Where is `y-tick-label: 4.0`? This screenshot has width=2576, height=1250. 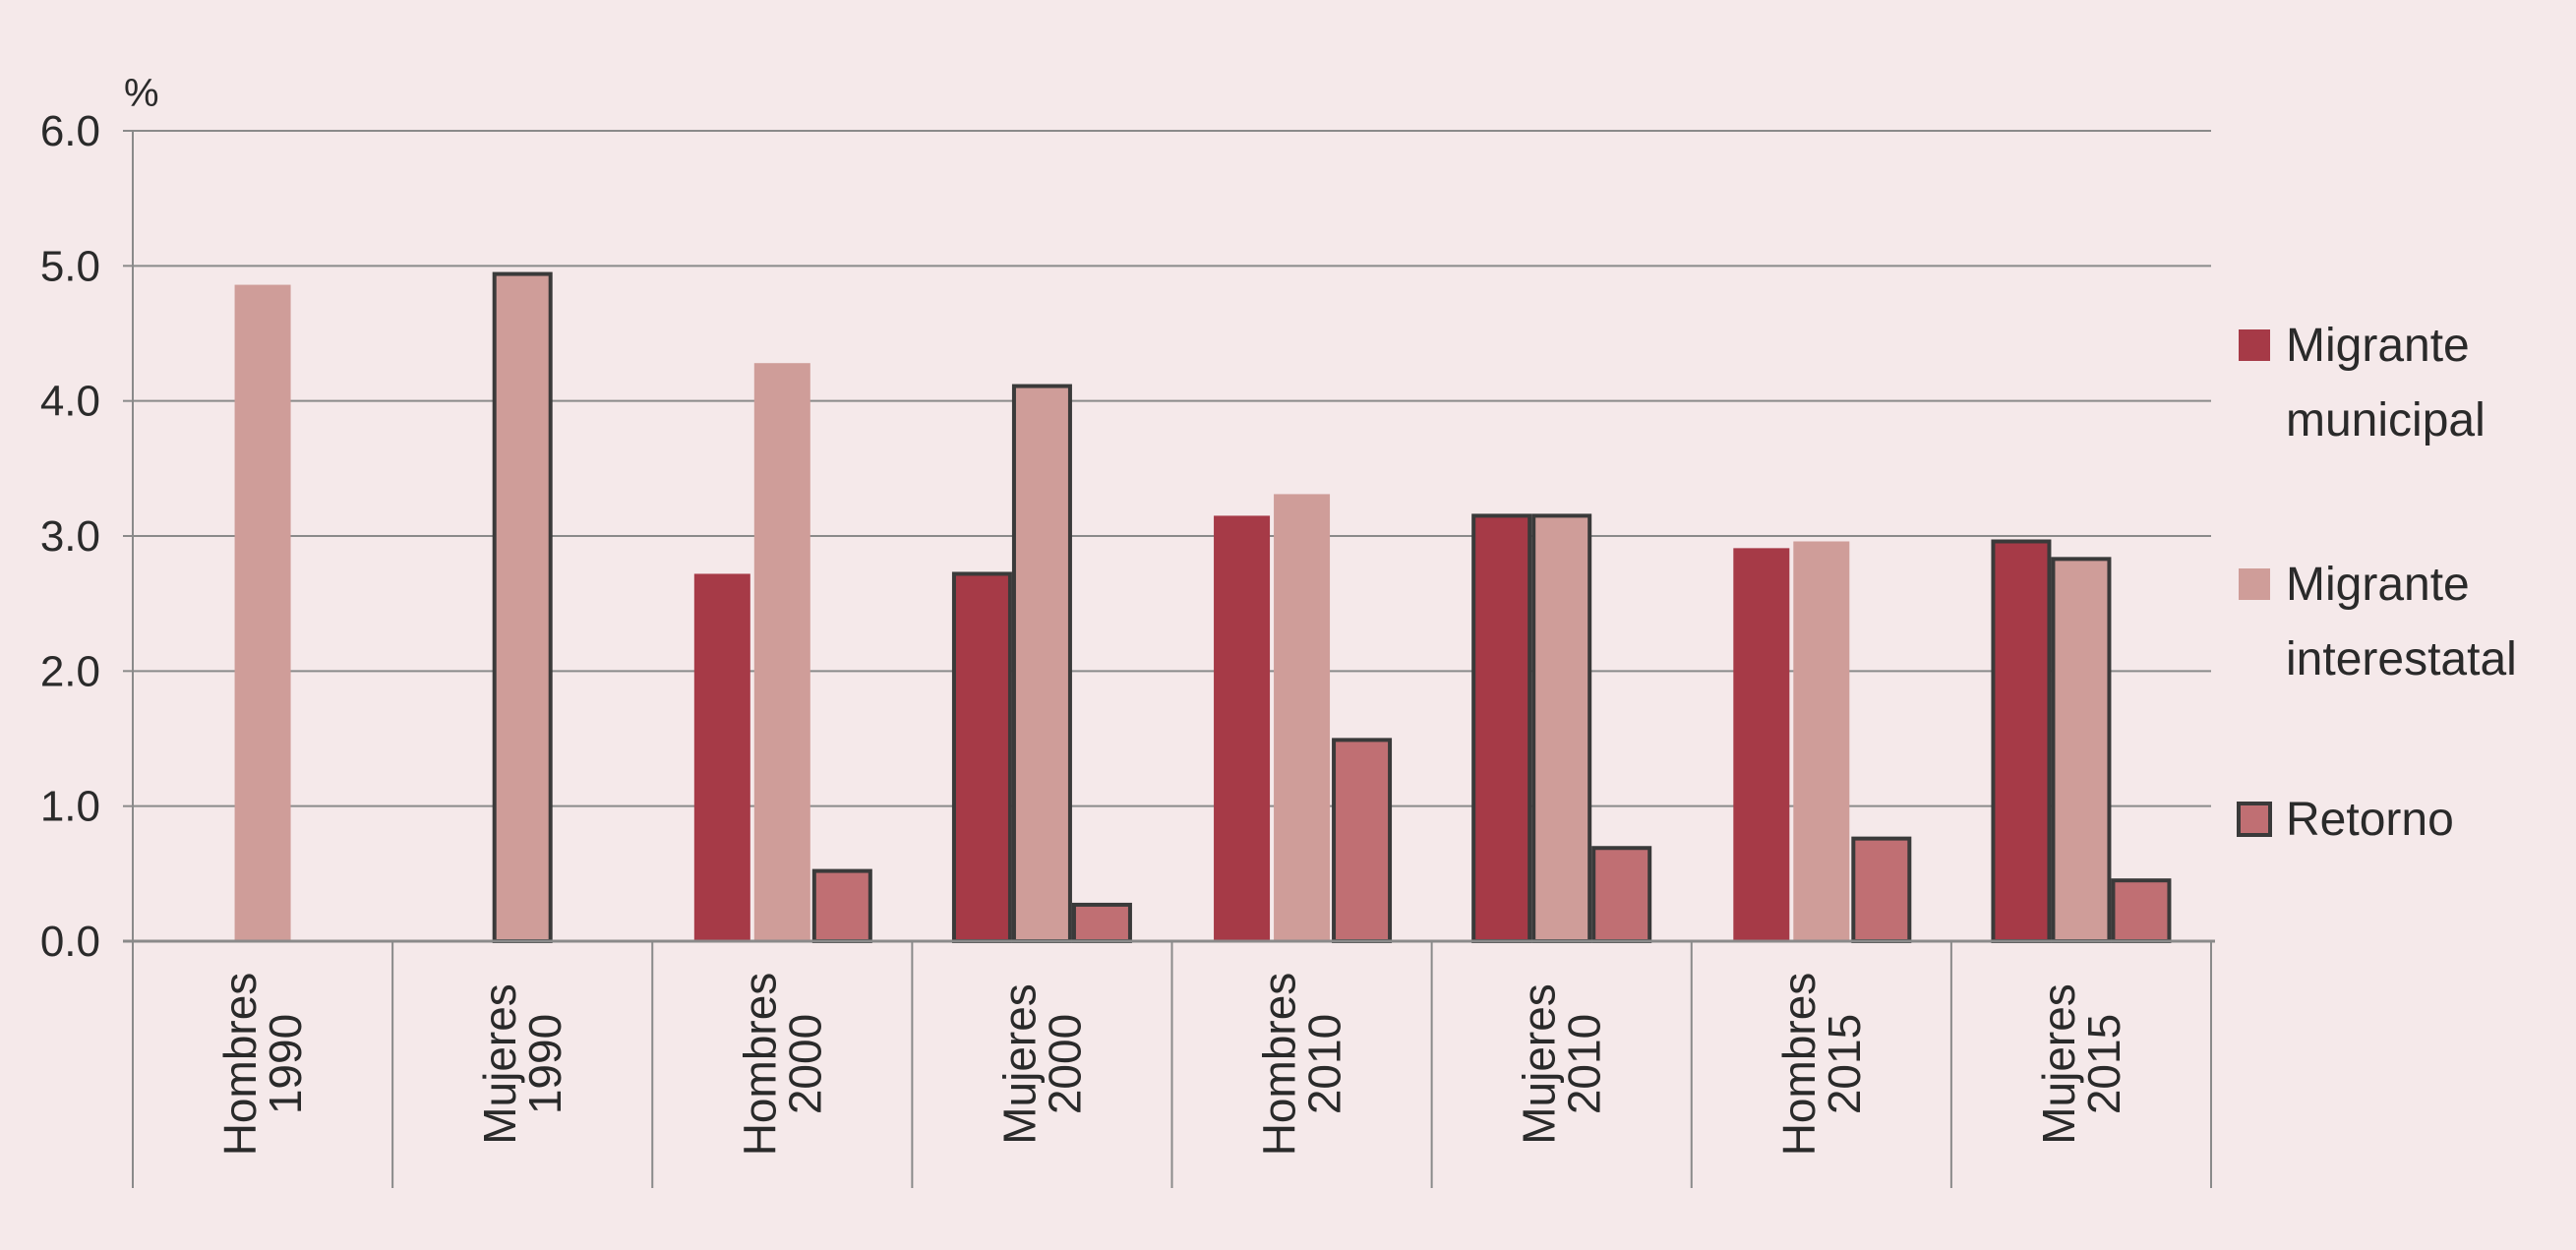
y-tick-label: 4.0 is located at coordinates (70, 402).